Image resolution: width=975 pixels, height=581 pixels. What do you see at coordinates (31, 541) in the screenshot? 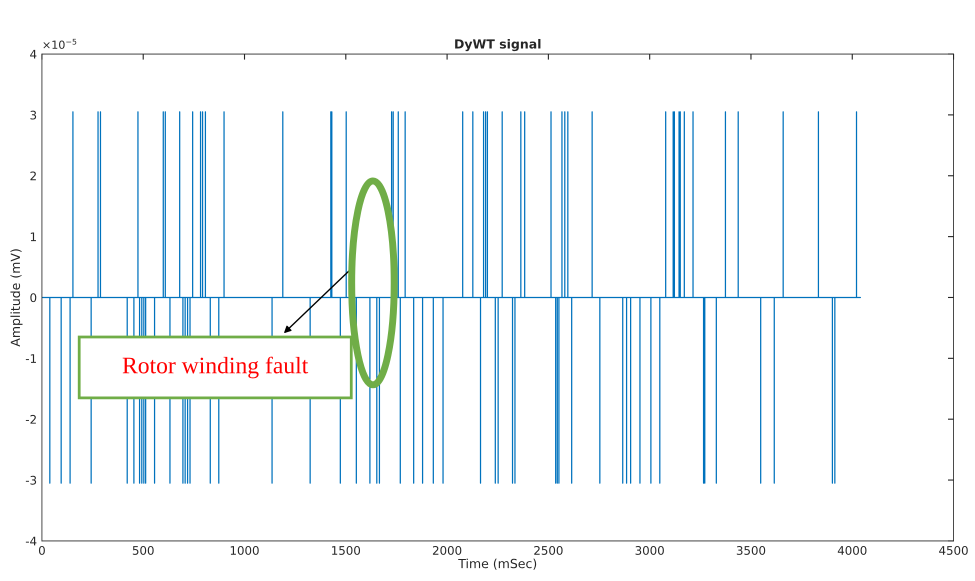
I see `y-tick-label: -4` at bounding box center [31, 541].